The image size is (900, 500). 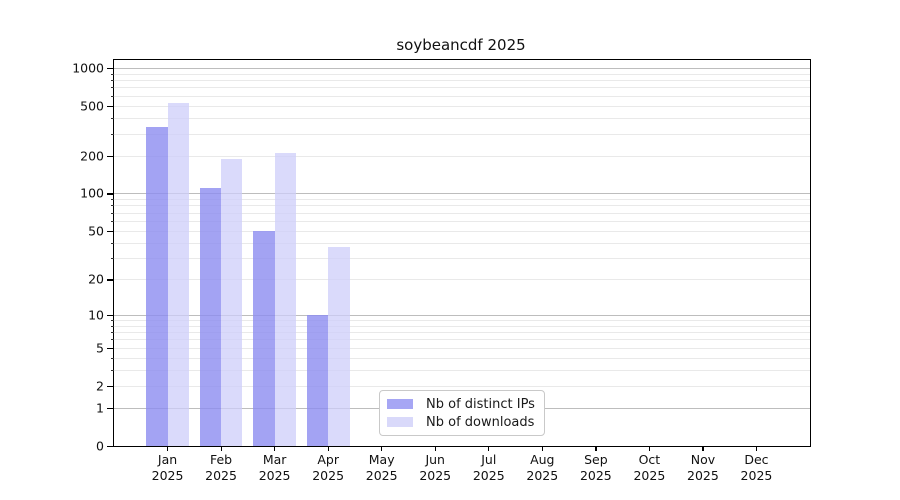 I want to click on x-tick-label: Feb 2025, so click(x=221, y=467).